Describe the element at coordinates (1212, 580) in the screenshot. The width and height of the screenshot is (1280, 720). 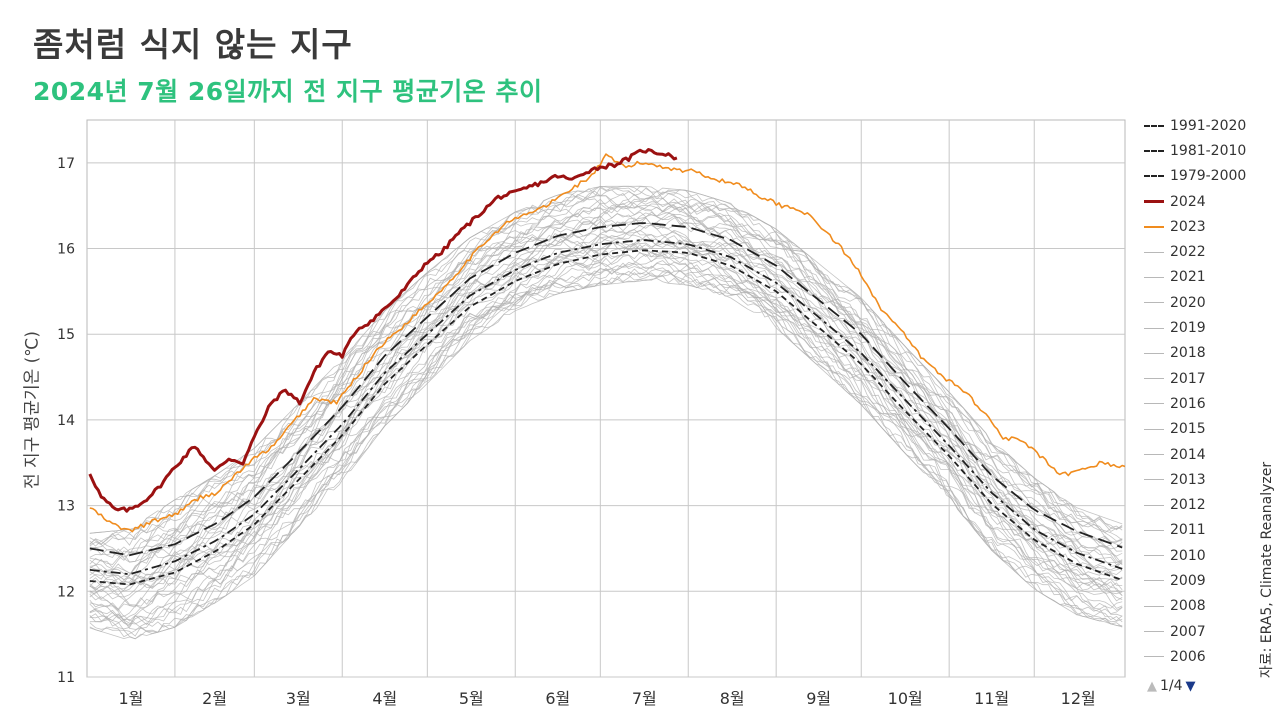
I see `legend-item: 2009` at that location.